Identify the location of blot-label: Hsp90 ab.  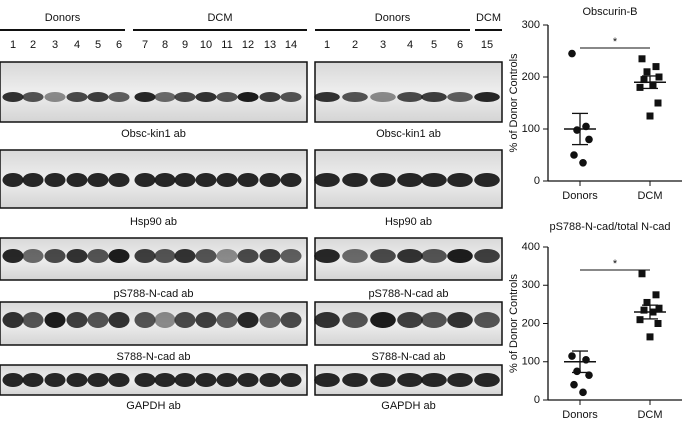
(153, 222).